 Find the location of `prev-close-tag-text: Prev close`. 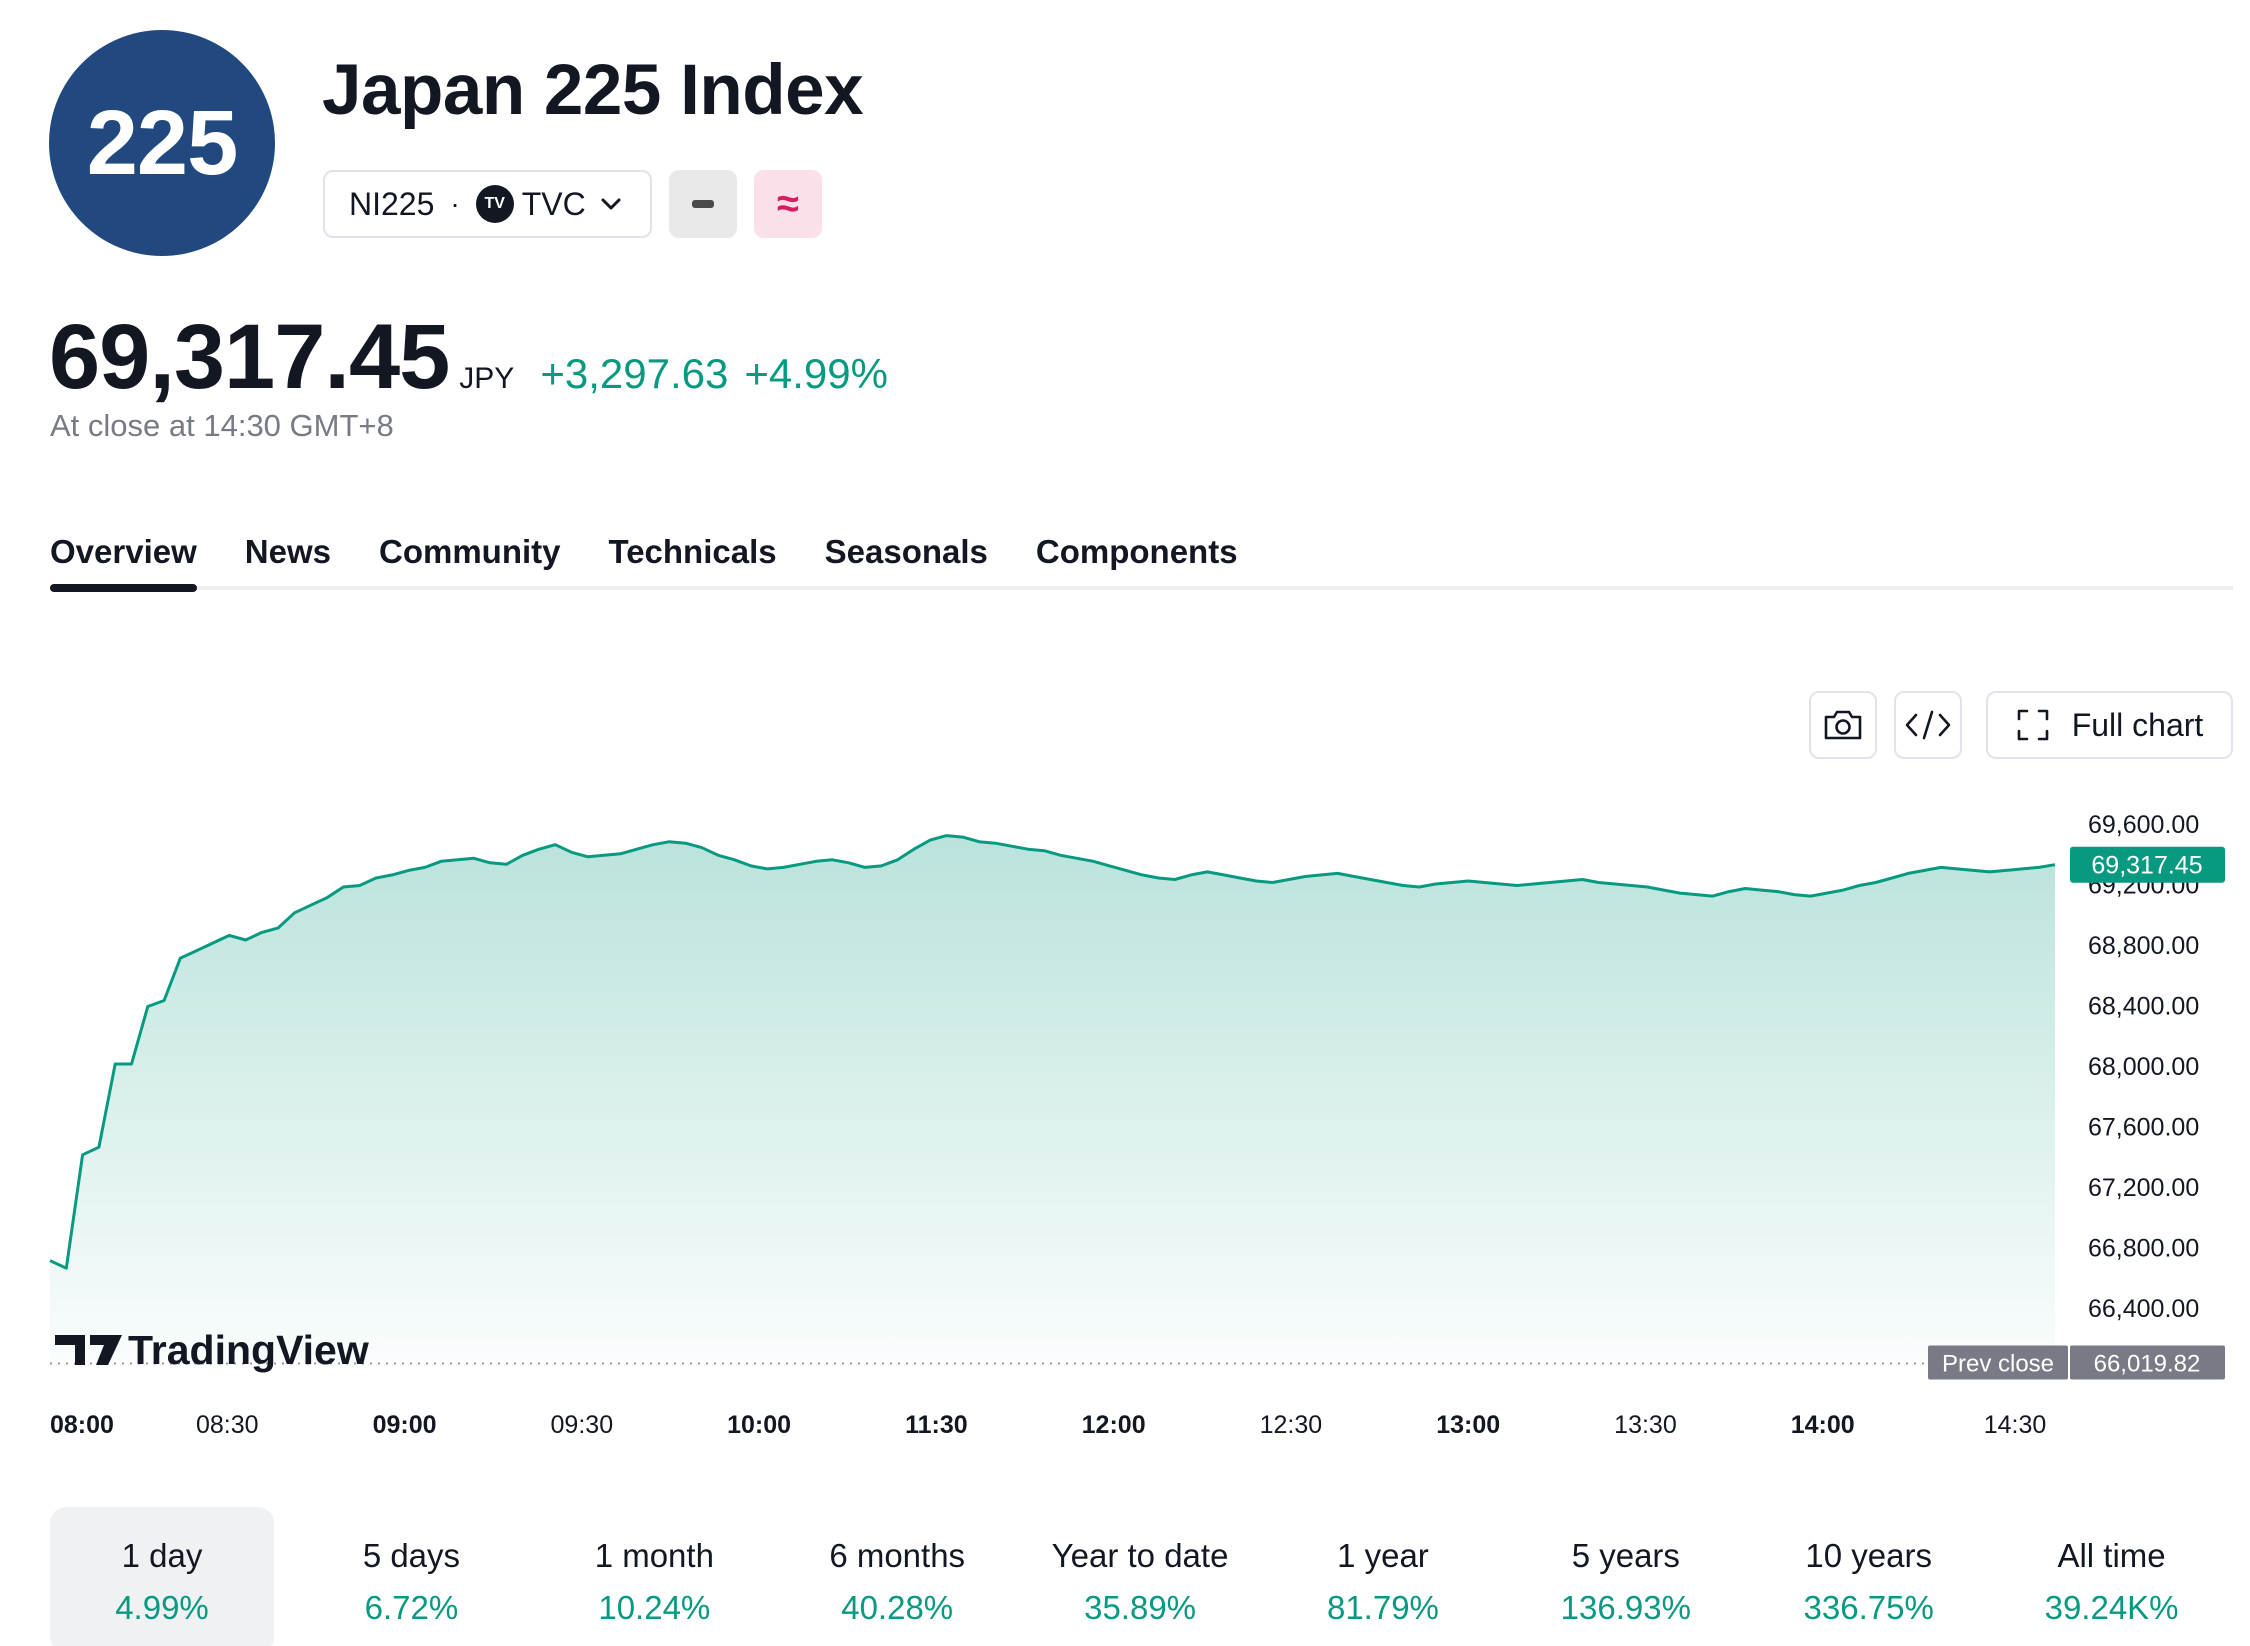

prev-close-tag-text: Prev close is located at coordinates (1998, 1364).